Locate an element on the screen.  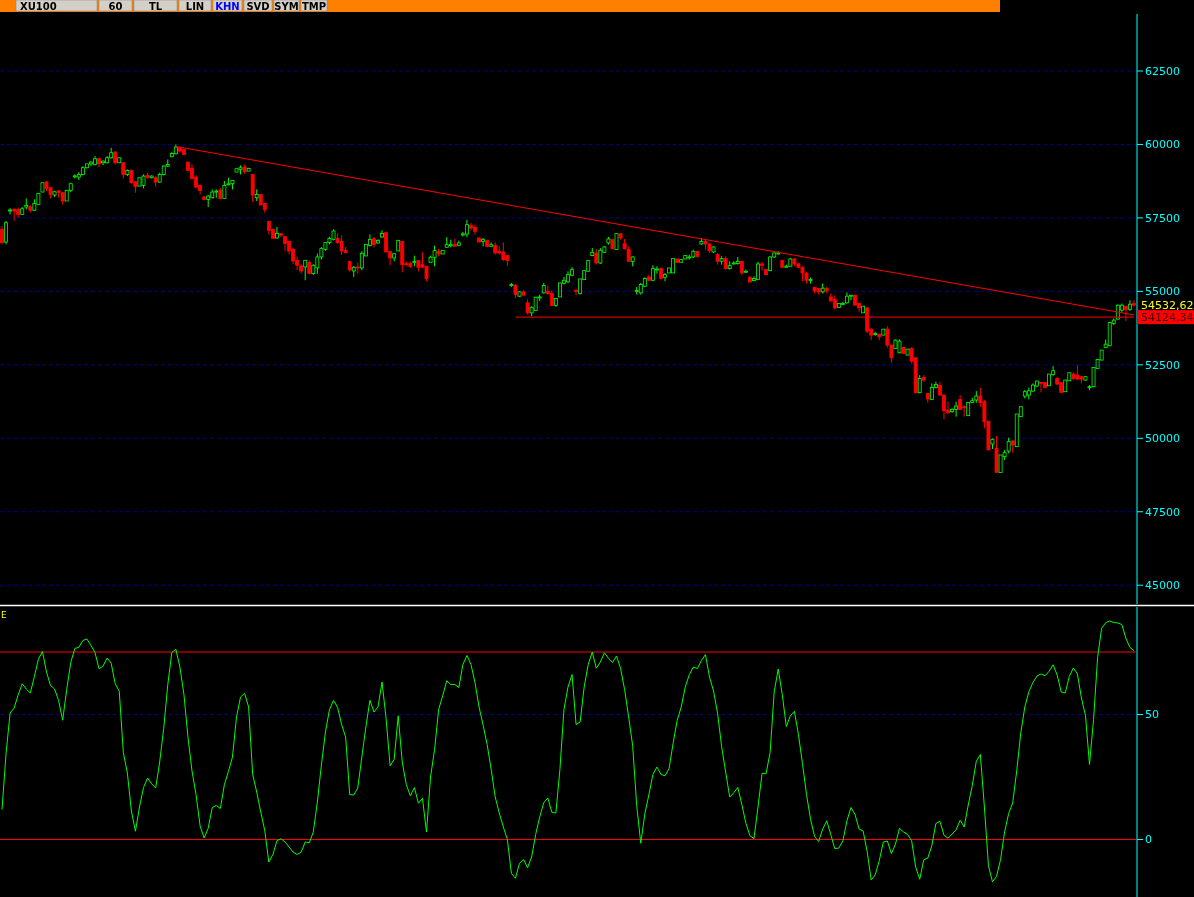
text: 54532,62 is located at coordinates (1167, 305).